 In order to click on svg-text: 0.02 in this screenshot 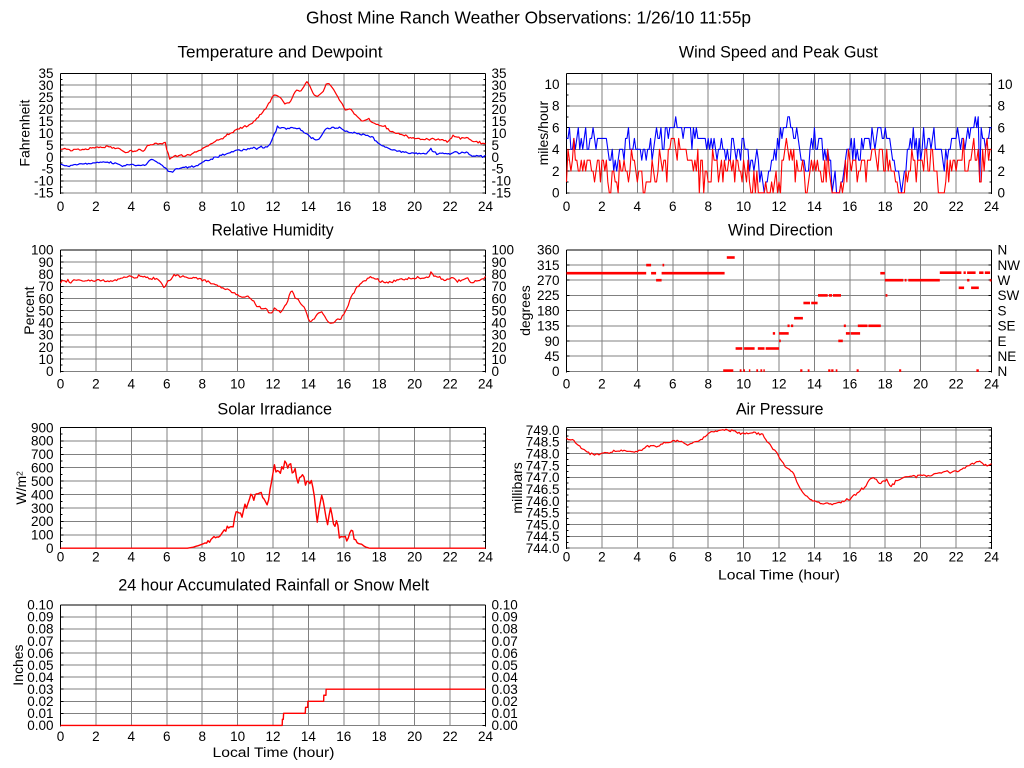, I will do `click(40, 701)`.